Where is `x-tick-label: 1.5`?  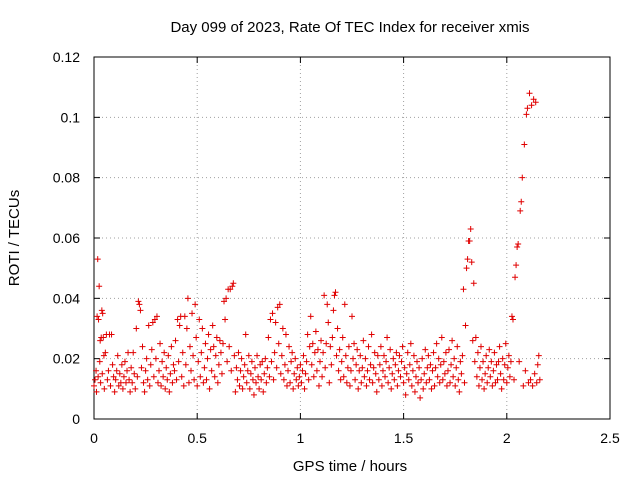 x-tick-label: 1.5 is located at coordinates (404, 438).